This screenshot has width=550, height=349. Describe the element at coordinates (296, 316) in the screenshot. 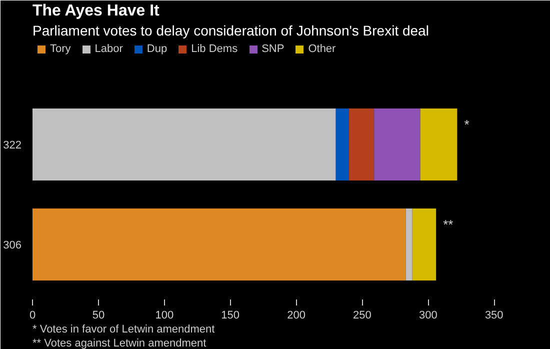

I see `x-tick-label: 200` at that location.